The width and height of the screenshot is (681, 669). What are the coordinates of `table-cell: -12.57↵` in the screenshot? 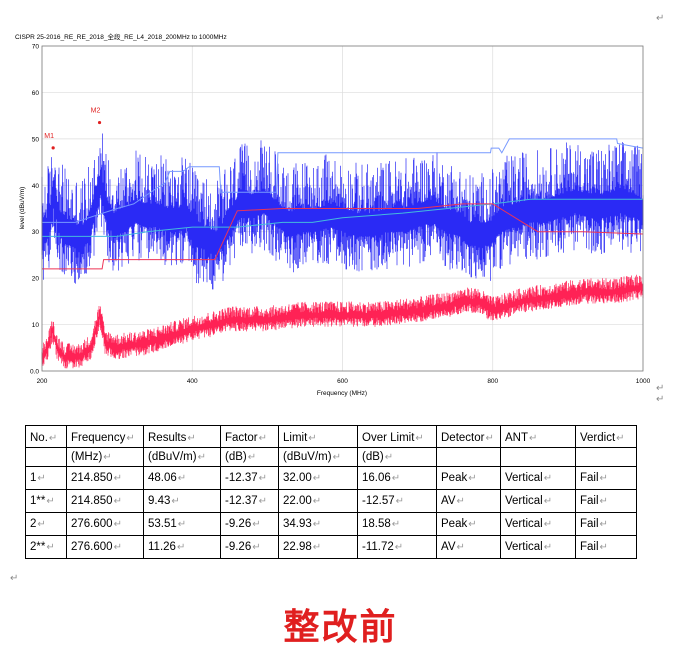 It's located at (397, 501).